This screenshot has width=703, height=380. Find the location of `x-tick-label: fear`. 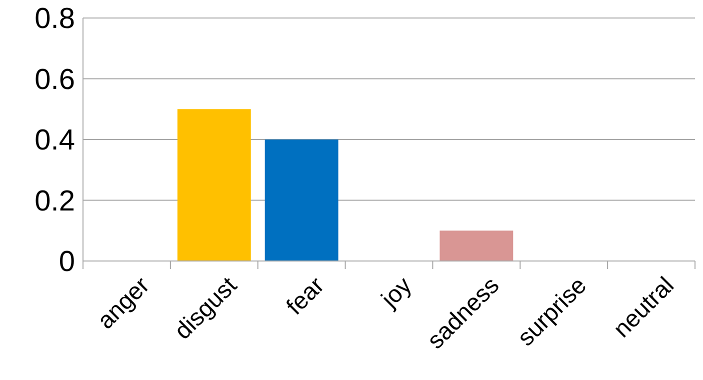

x-tick-label: fear is located at coordinates (305, 296).